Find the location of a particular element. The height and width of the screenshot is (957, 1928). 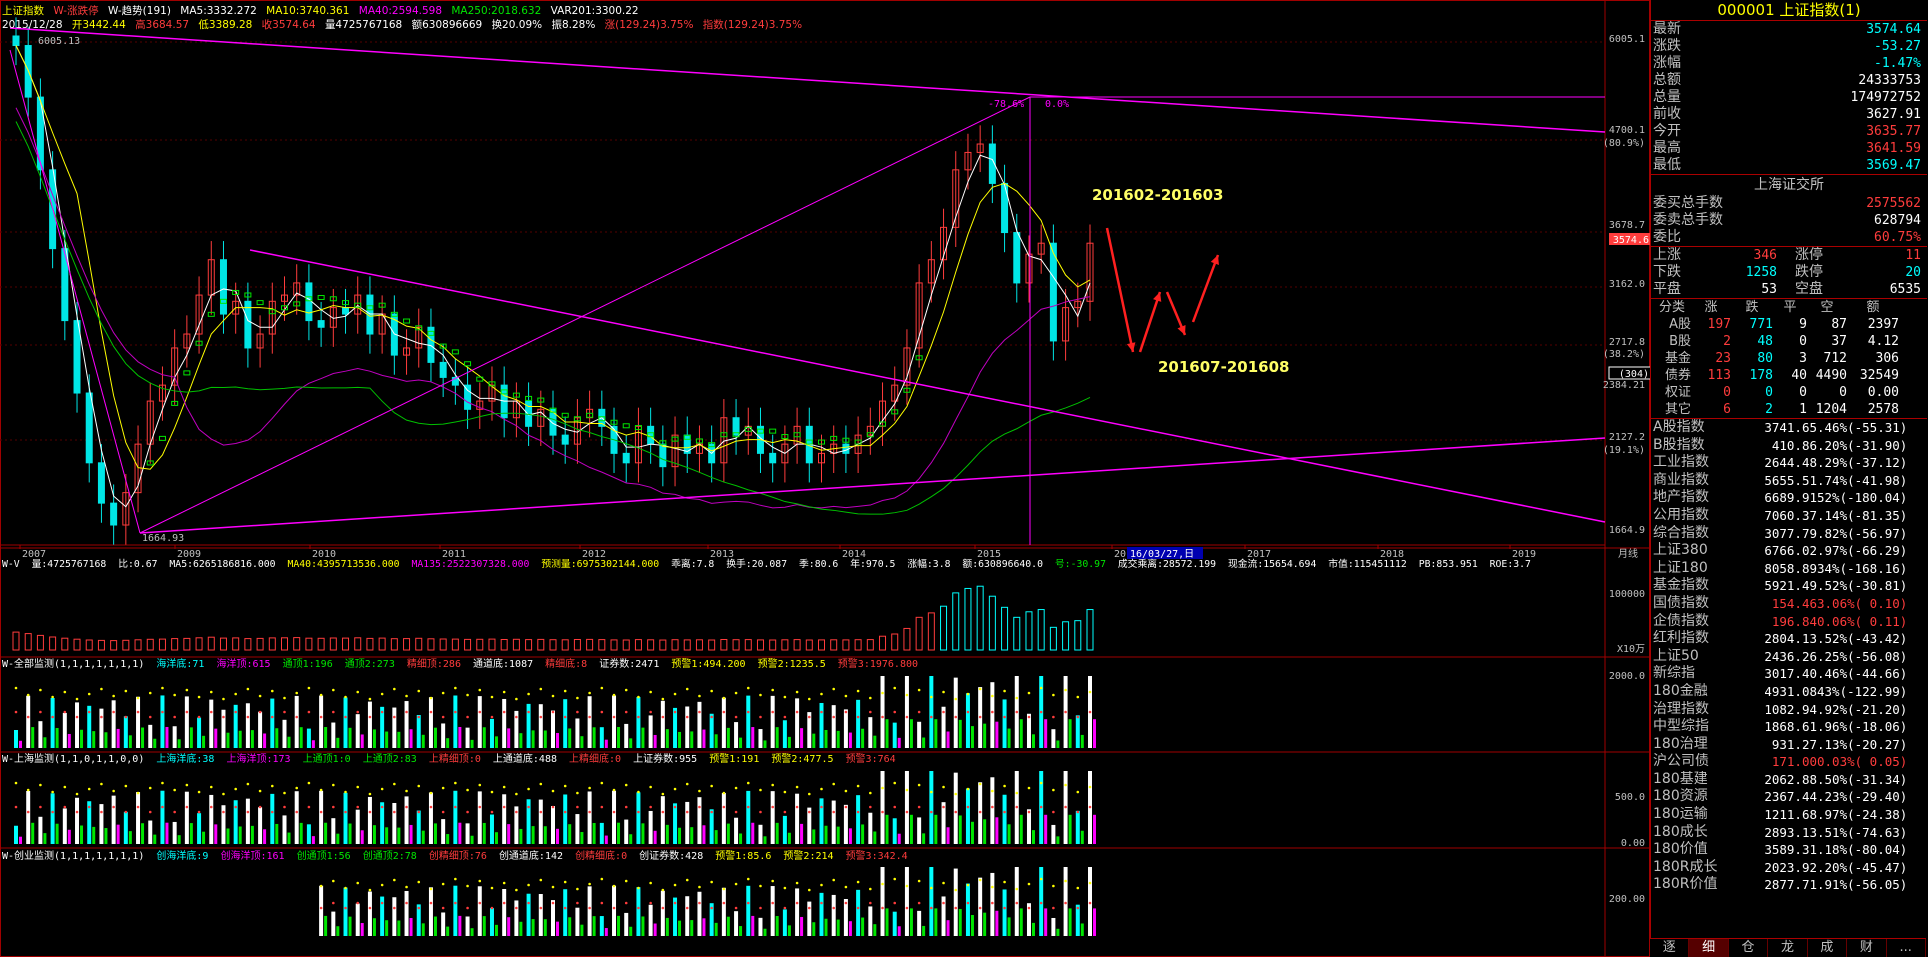

tab-4: 成 is located at coordinates (1828, 948).